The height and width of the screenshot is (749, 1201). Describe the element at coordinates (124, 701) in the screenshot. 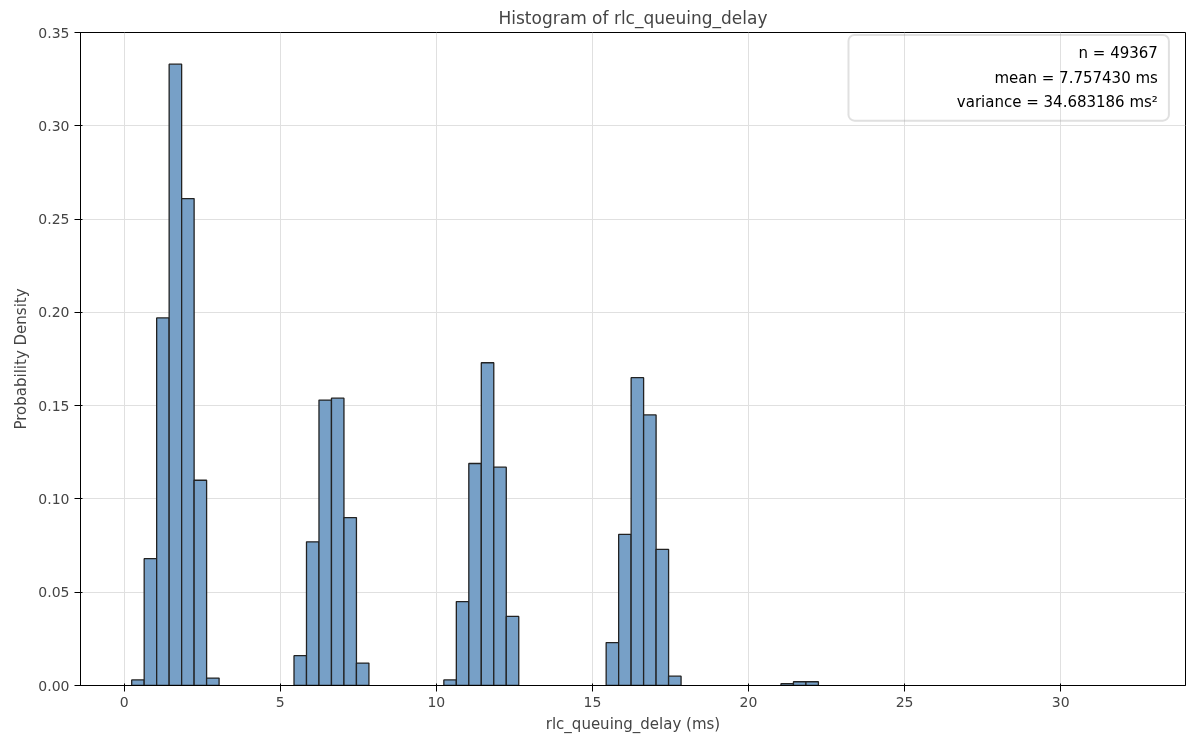

I see `x-tick-label: 0` at that location.